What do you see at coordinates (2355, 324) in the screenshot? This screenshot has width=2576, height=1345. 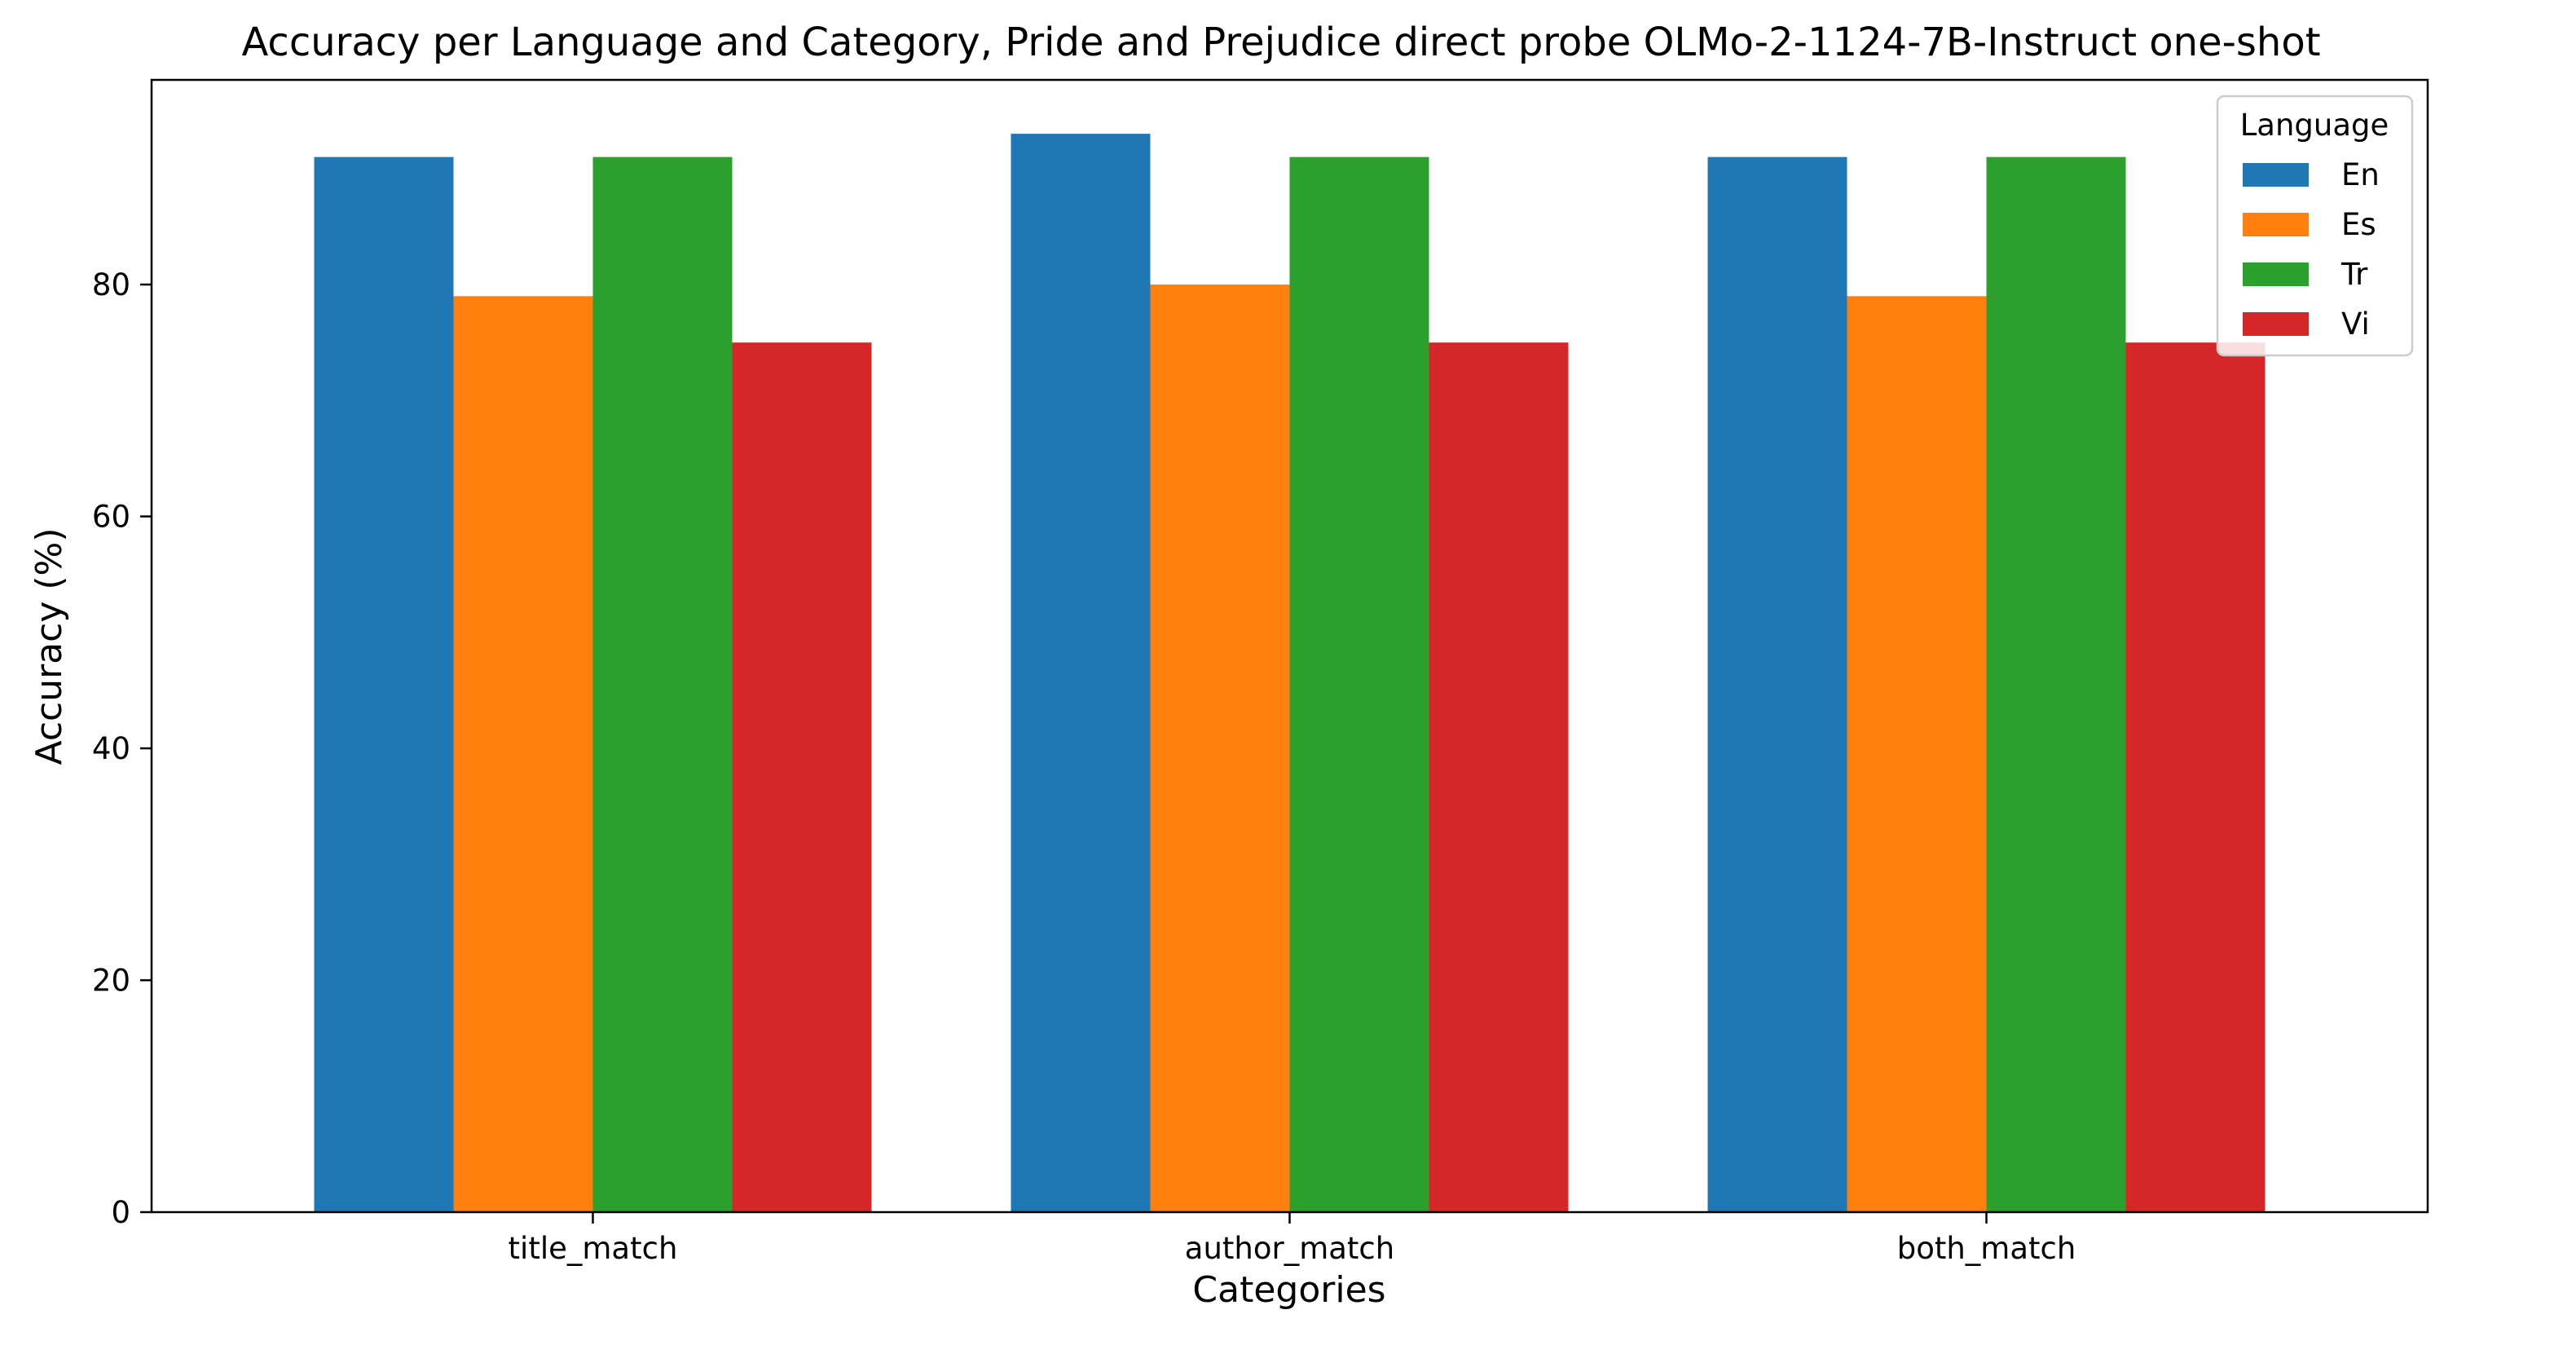 I see `legend-label-vi: Vi` at bounding box center [2355, 324].